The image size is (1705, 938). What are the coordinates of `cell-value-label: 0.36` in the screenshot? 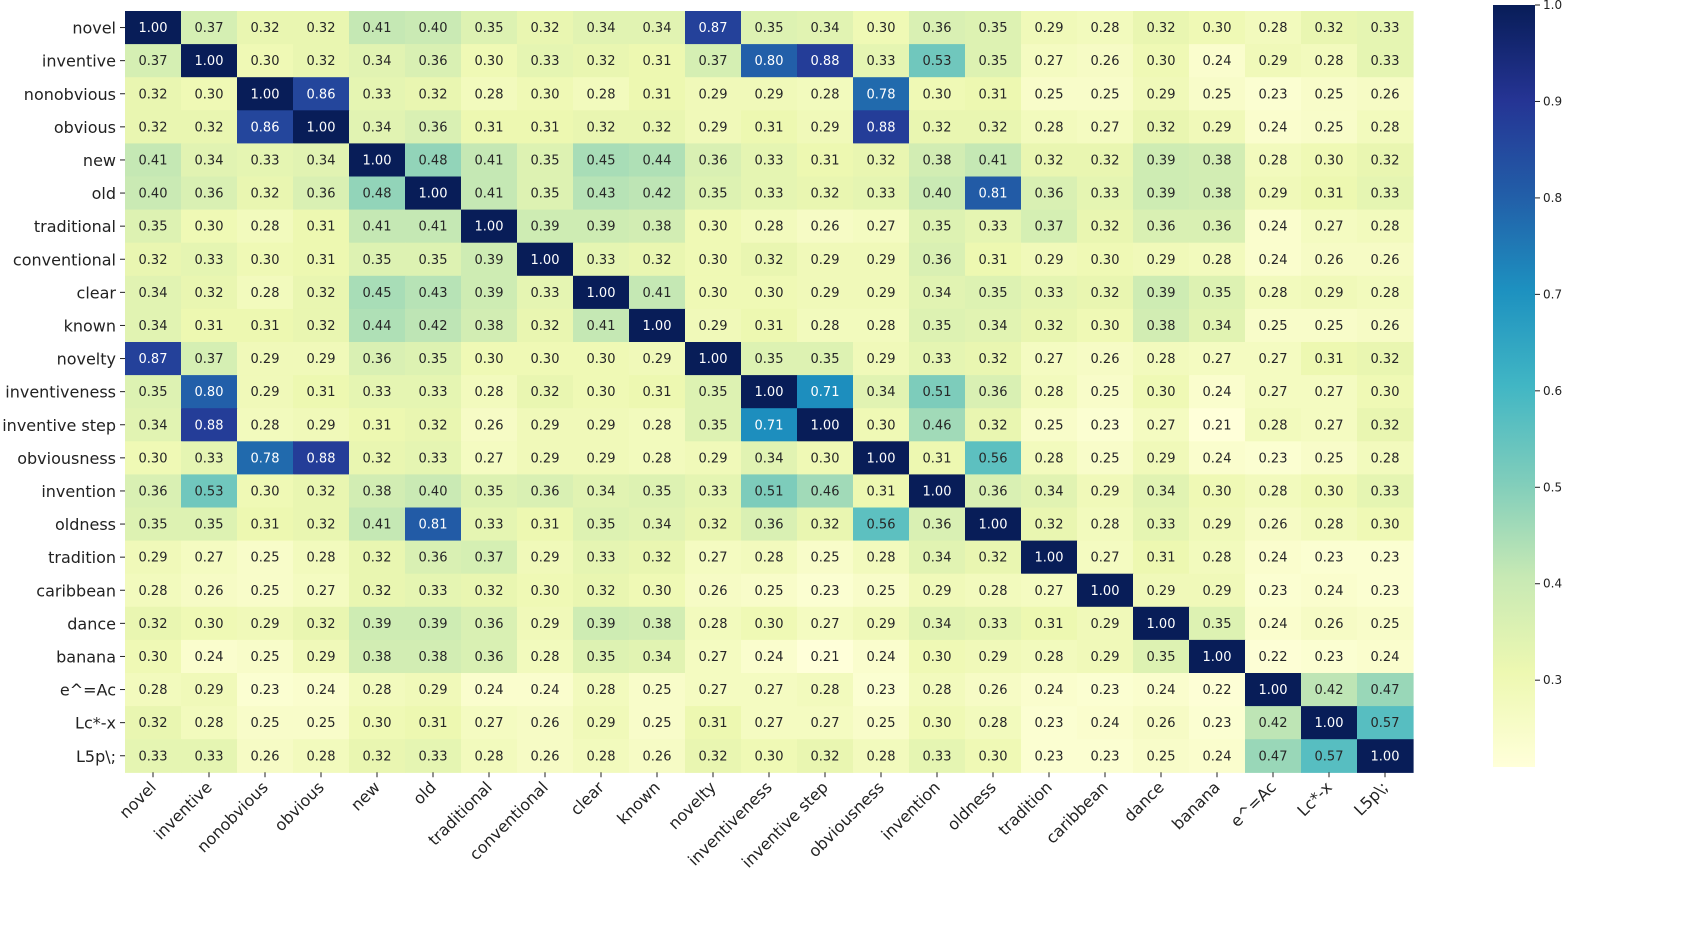 It's located at (1161, 227).